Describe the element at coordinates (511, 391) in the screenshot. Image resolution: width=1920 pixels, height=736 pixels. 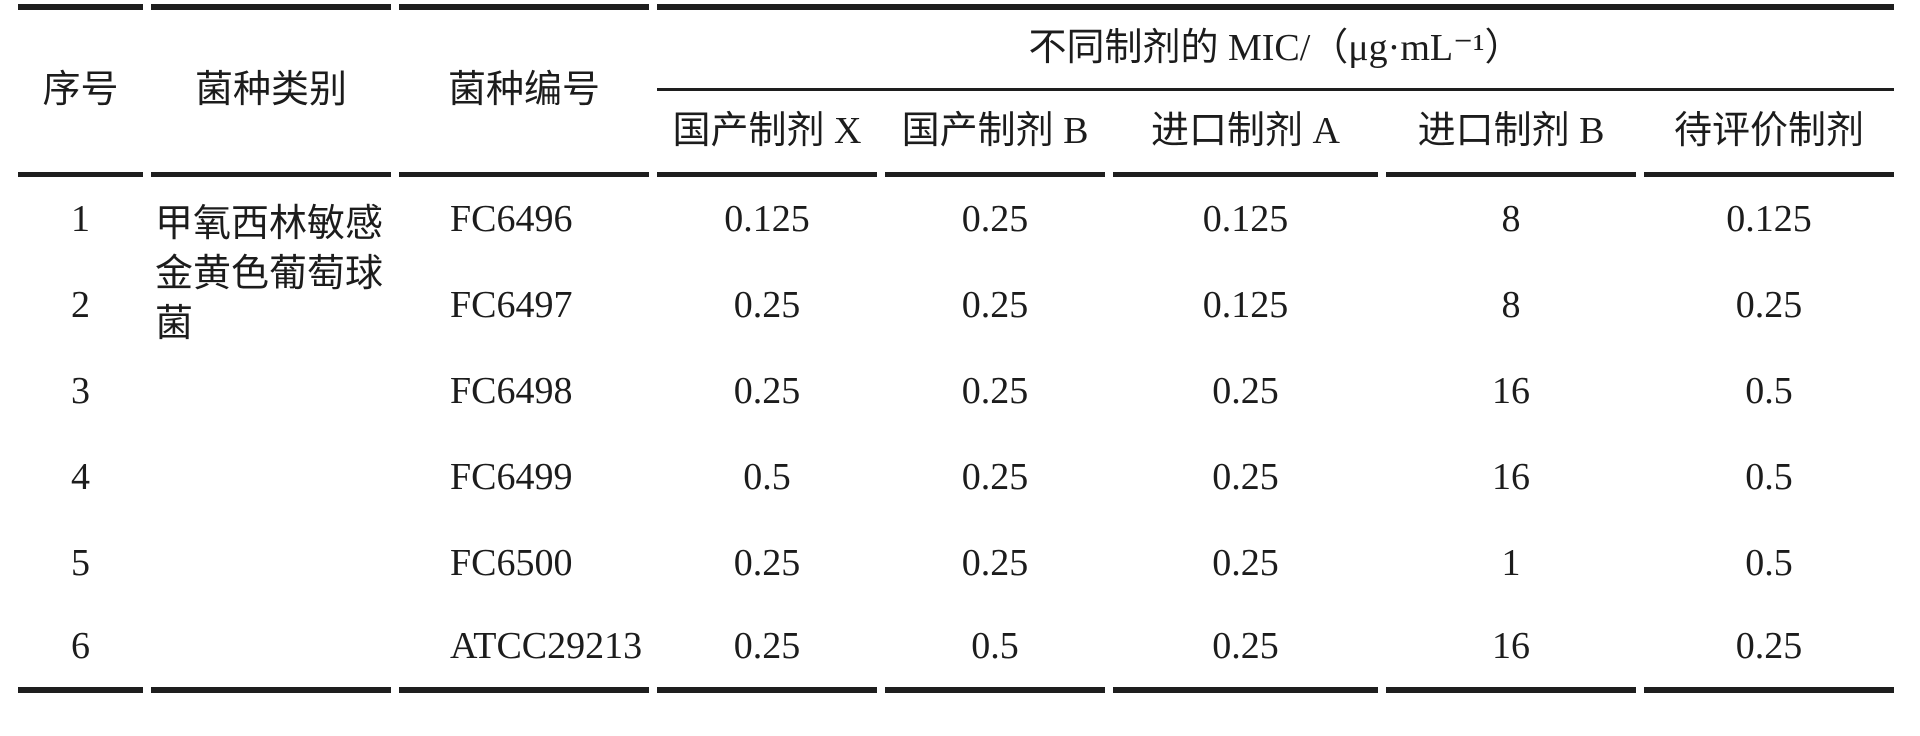
I see `strain-id: FC6498` at that location.